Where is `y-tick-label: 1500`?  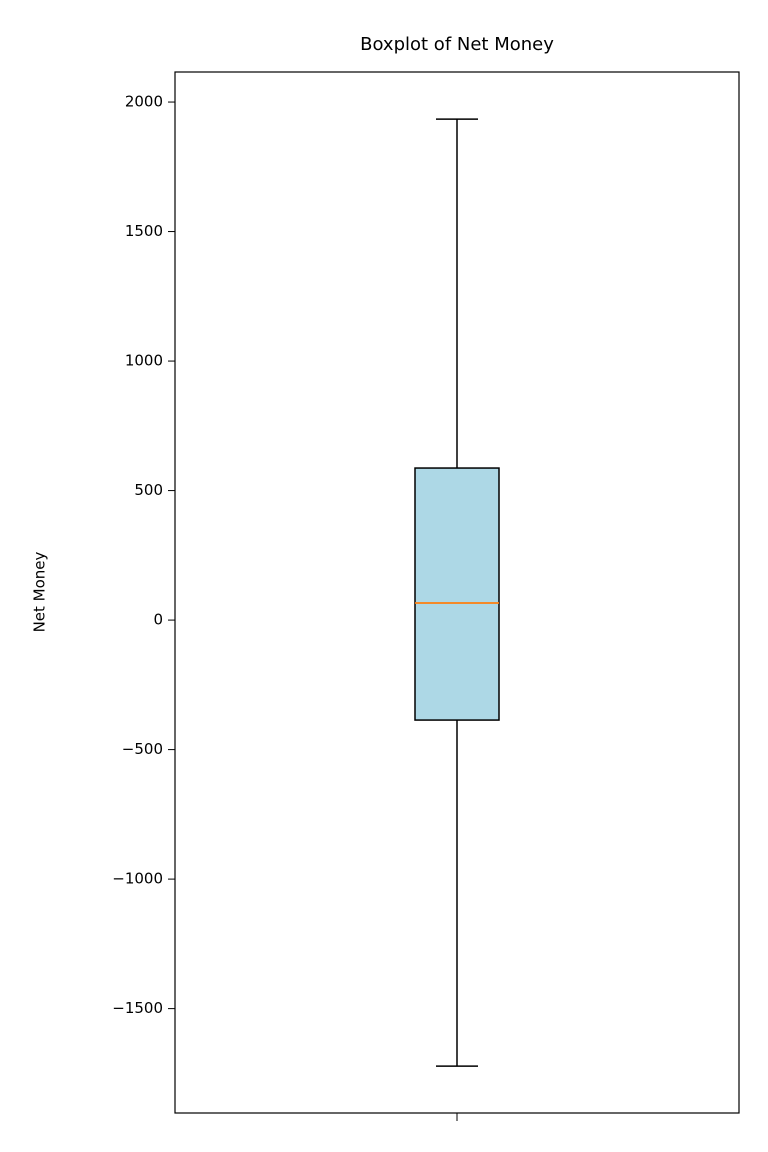 y-tick-label: 1500 is located at coordinates (144, 231).